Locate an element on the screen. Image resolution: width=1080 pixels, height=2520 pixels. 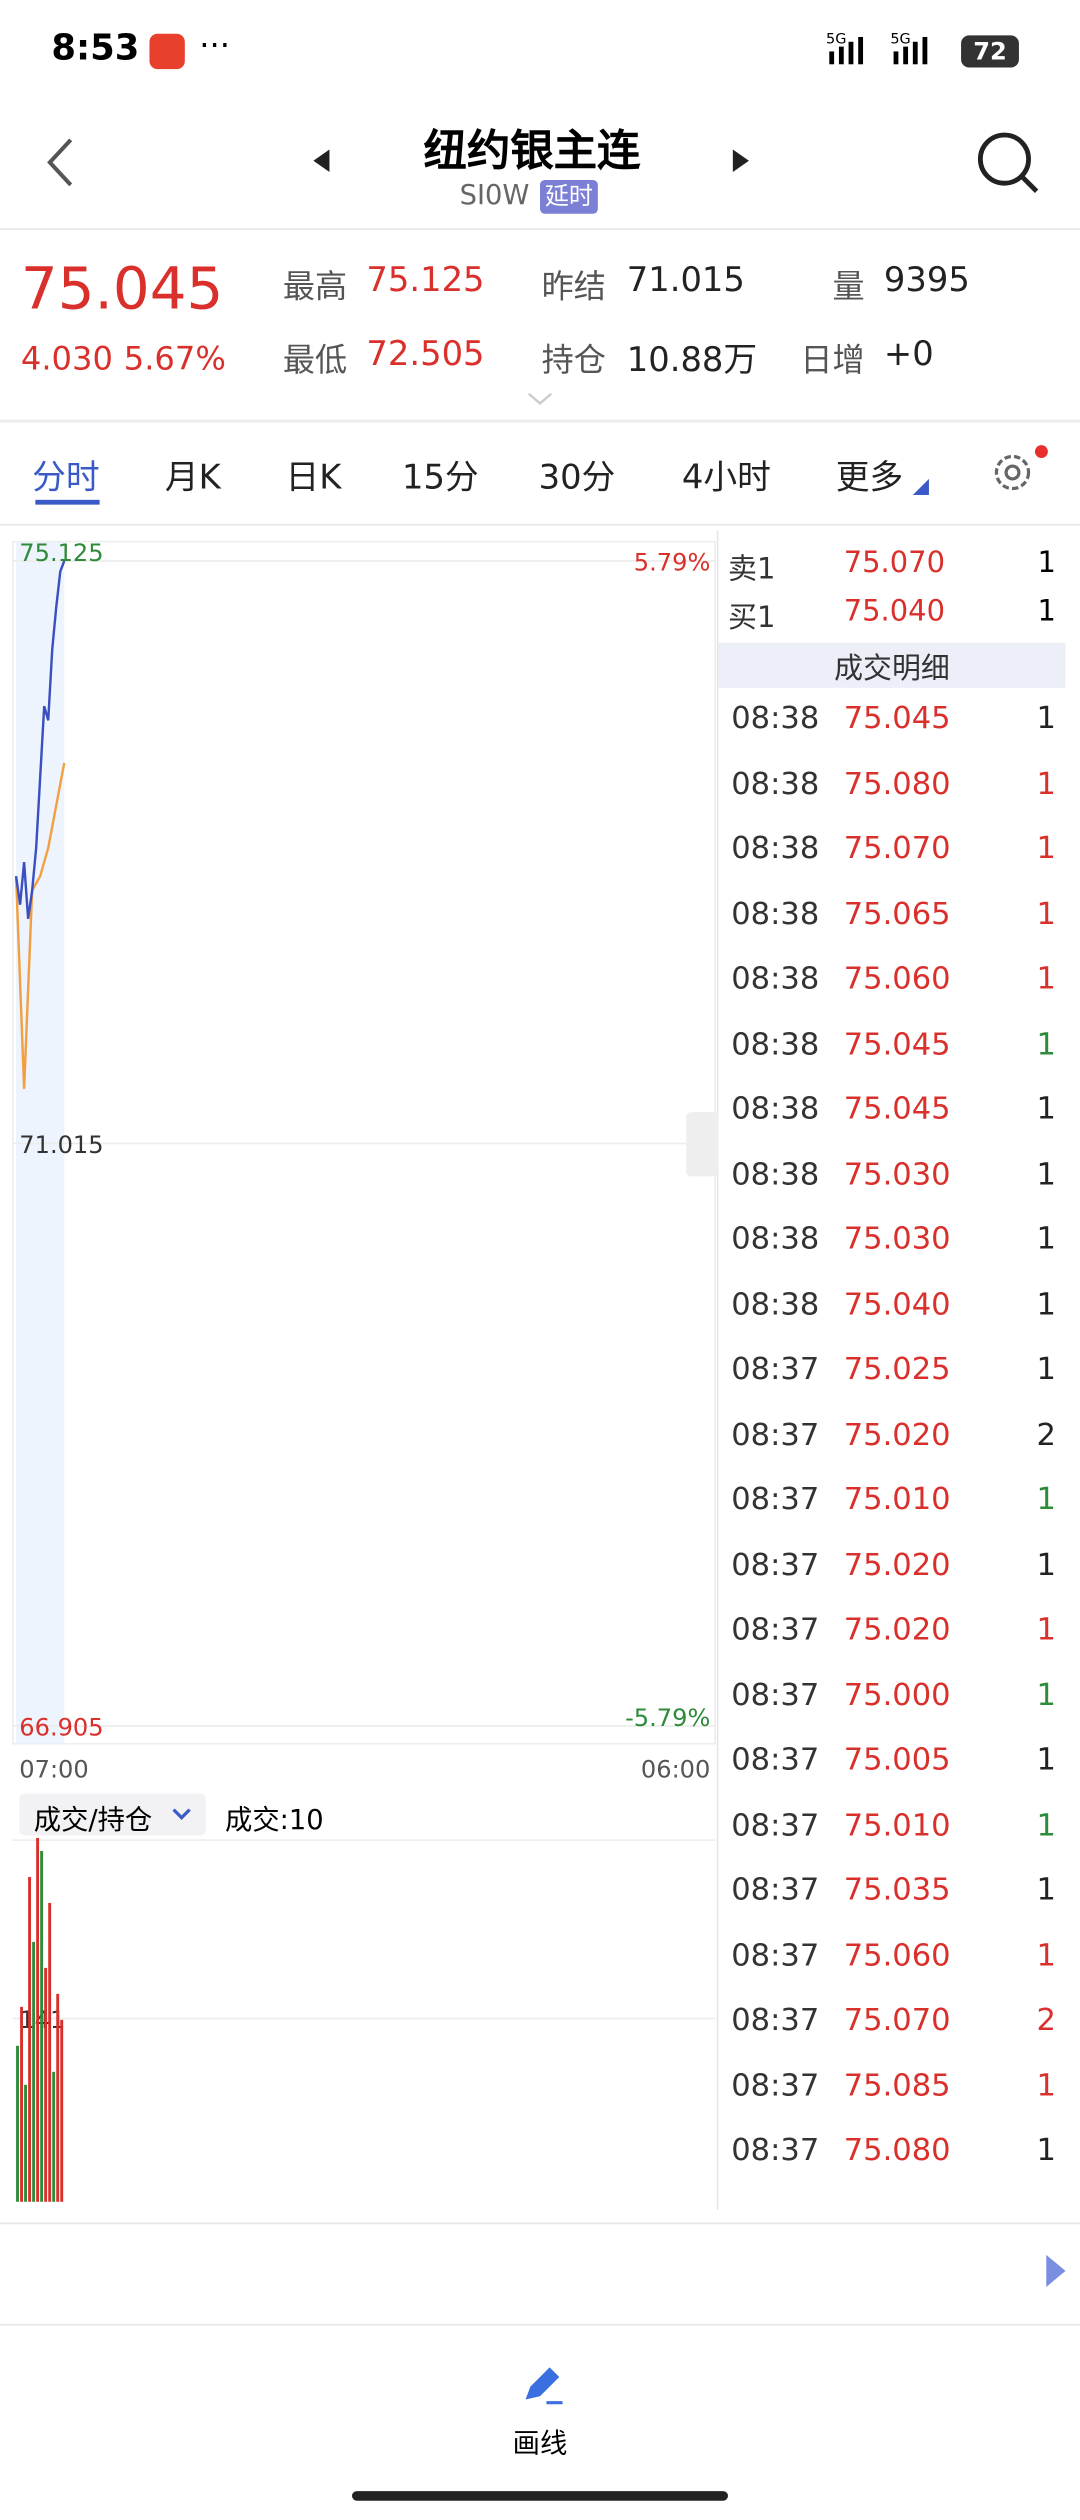
trade-price: 75.040 is located at coordinates (897, 1304).